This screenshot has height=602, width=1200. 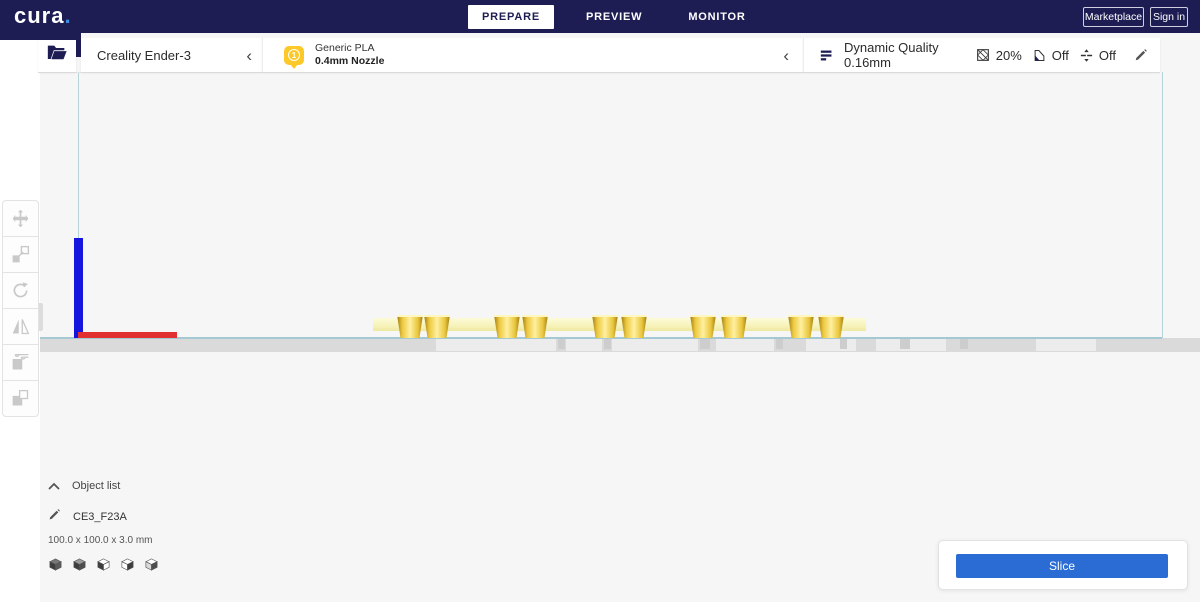 What do you see at coordinates (100, 540) in the screenshot?
I see `object-dimensions: 100.0 x 100.0 x 3.0 mm` at bounding box center [100, 540].